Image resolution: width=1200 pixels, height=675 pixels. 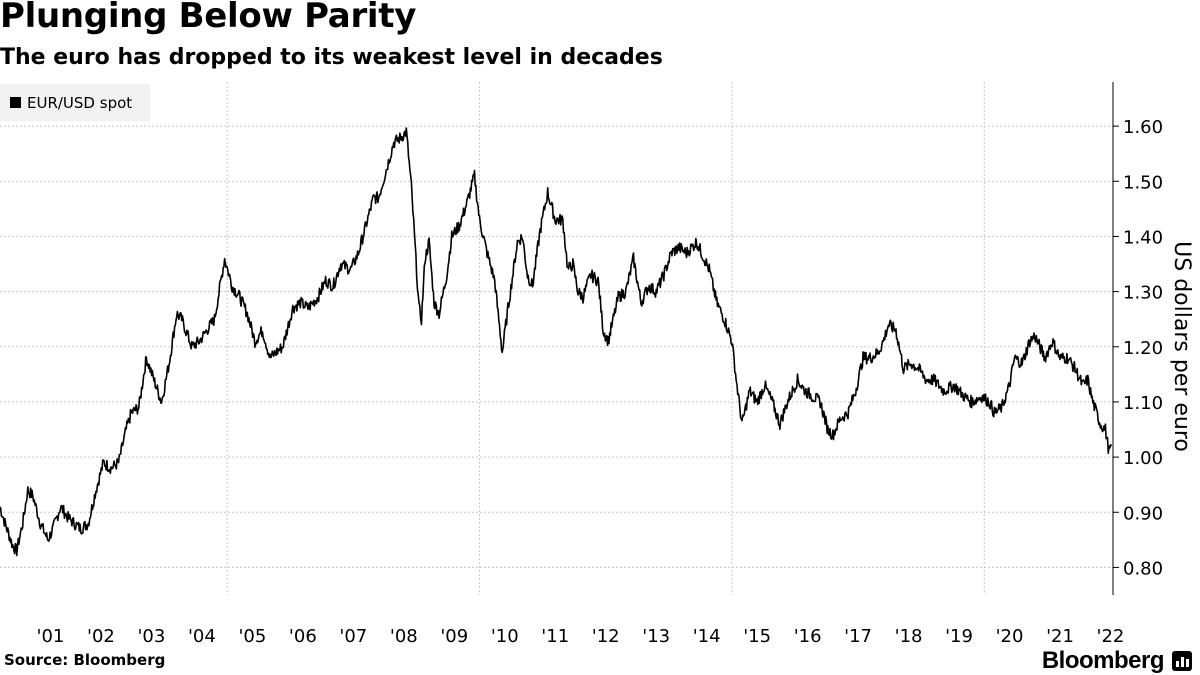 What do you see at coordinates (858, 636) in the screenshot?
I see `x-tick-label: '17` at bounding box center [858, 636].